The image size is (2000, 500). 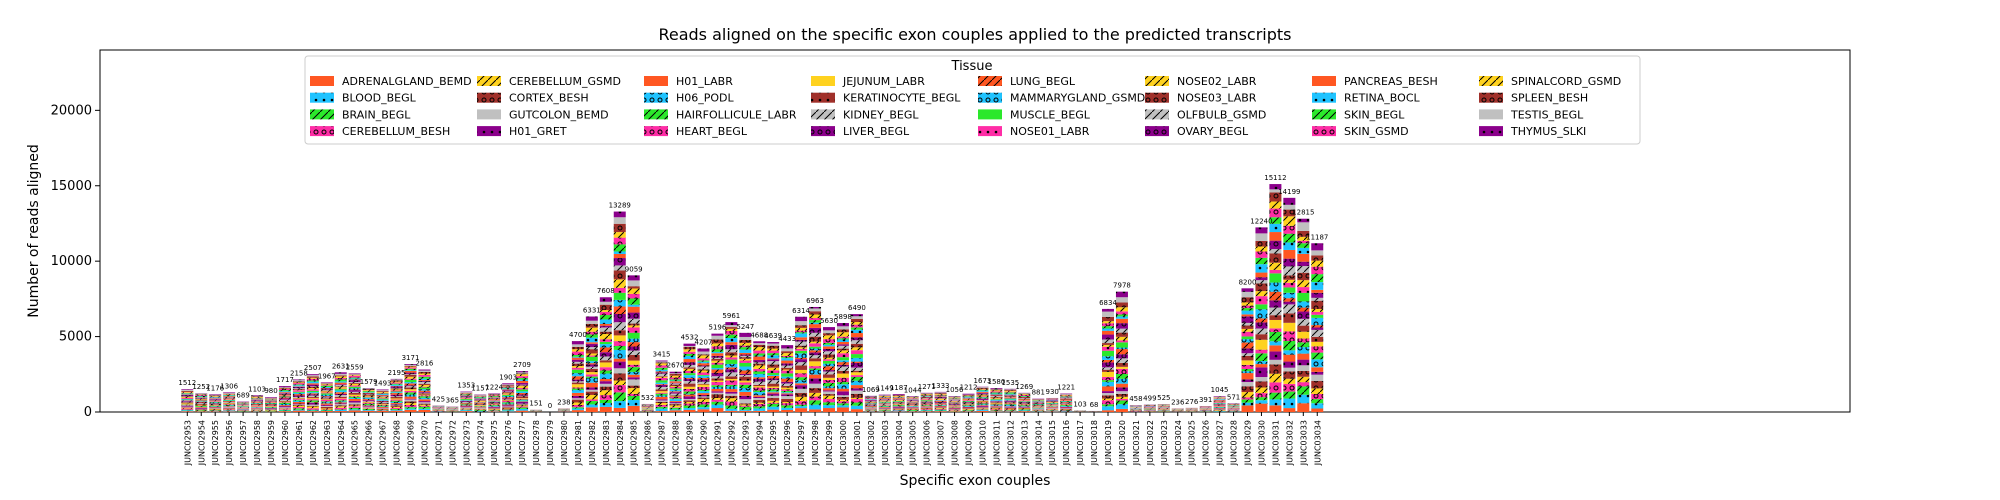 I want to click on bar-total-label: 4433, so click(x=787, y=339).